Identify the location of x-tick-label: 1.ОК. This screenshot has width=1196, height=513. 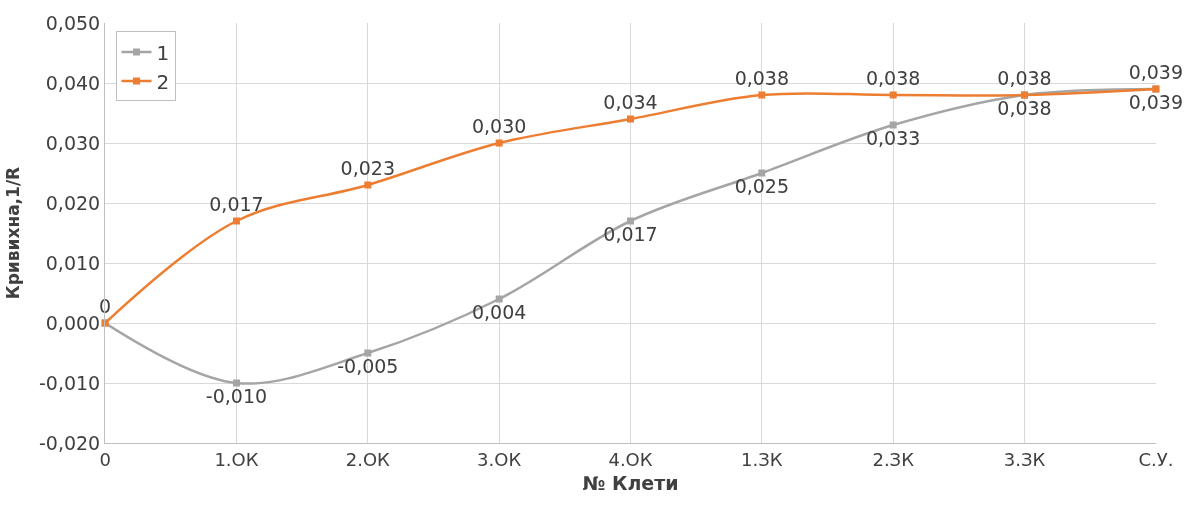
(236, 459).